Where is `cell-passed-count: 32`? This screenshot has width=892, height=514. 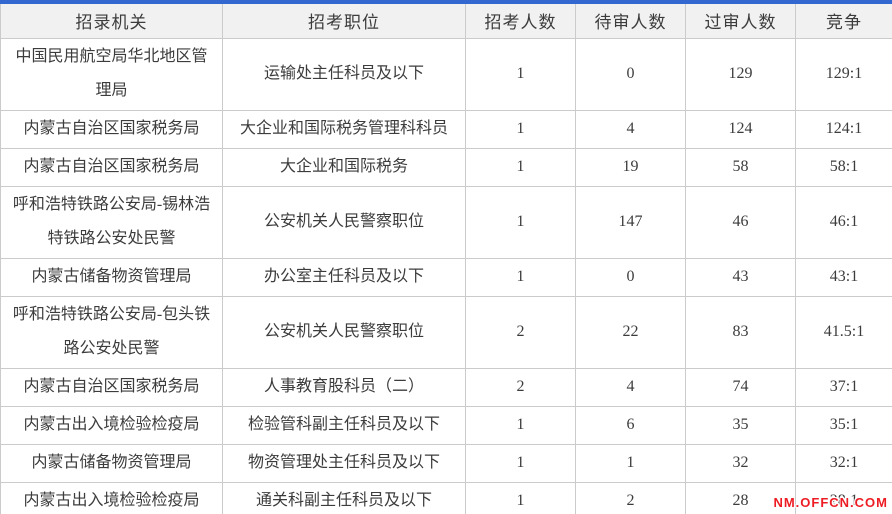 cell-passed-count: 32 is located at coordinates (740, 463).